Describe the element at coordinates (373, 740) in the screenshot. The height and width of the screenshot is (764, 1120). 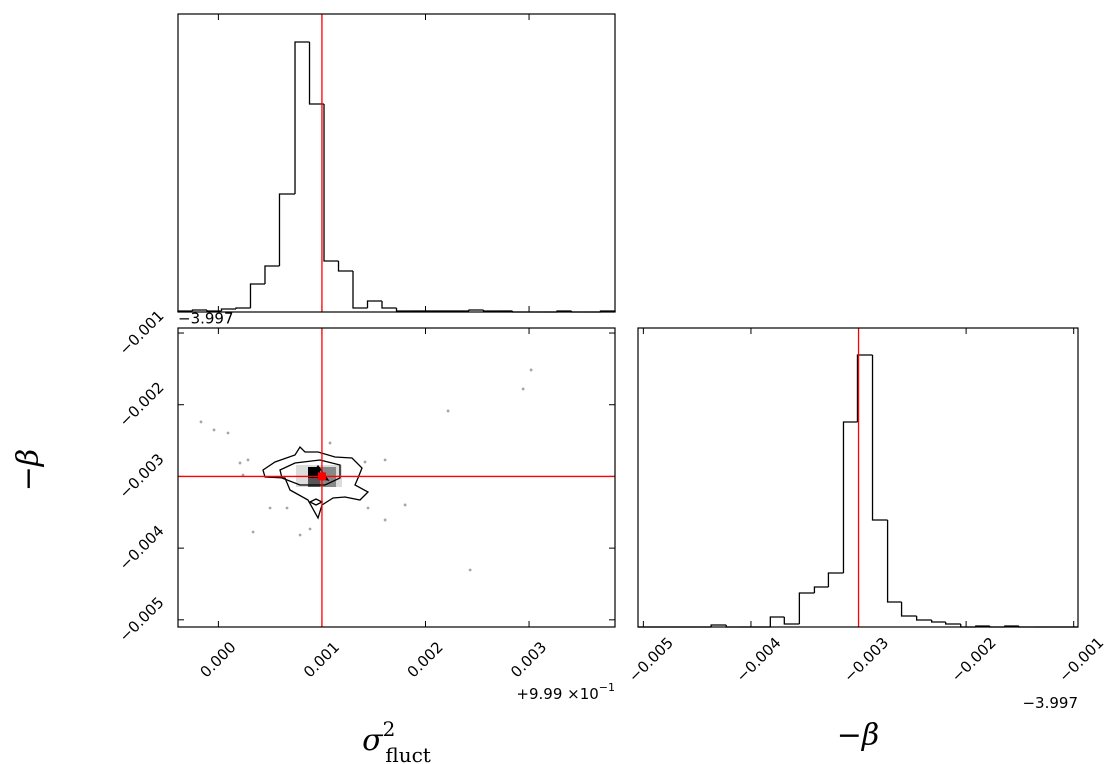
I see `label-base: σ` at that location.